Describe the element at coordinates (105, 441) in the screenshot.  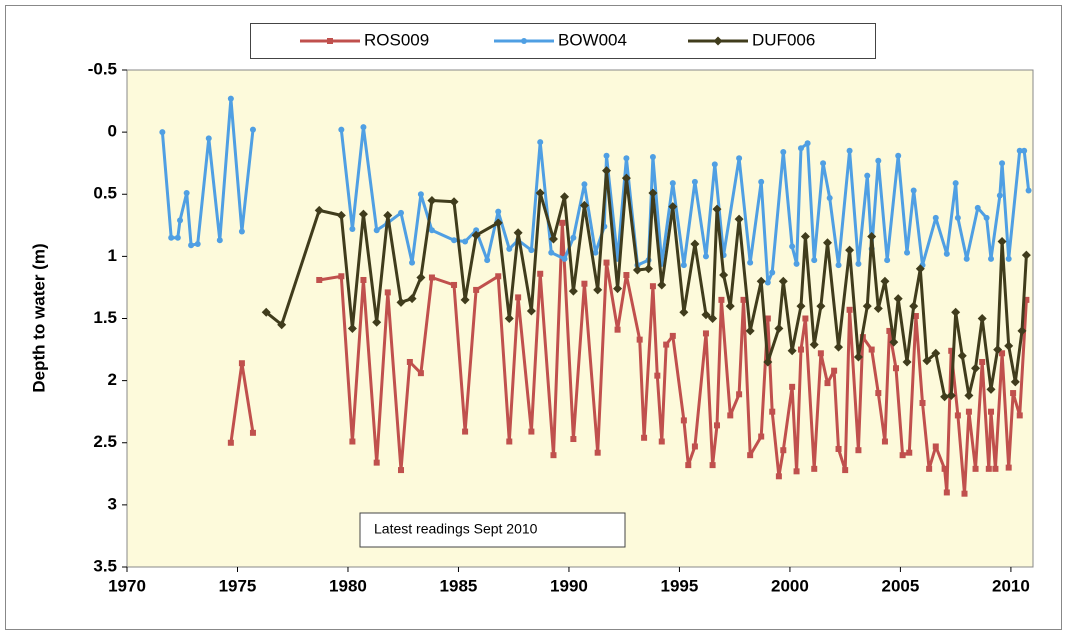
I see `y-tick-label: 2.5` at that location.